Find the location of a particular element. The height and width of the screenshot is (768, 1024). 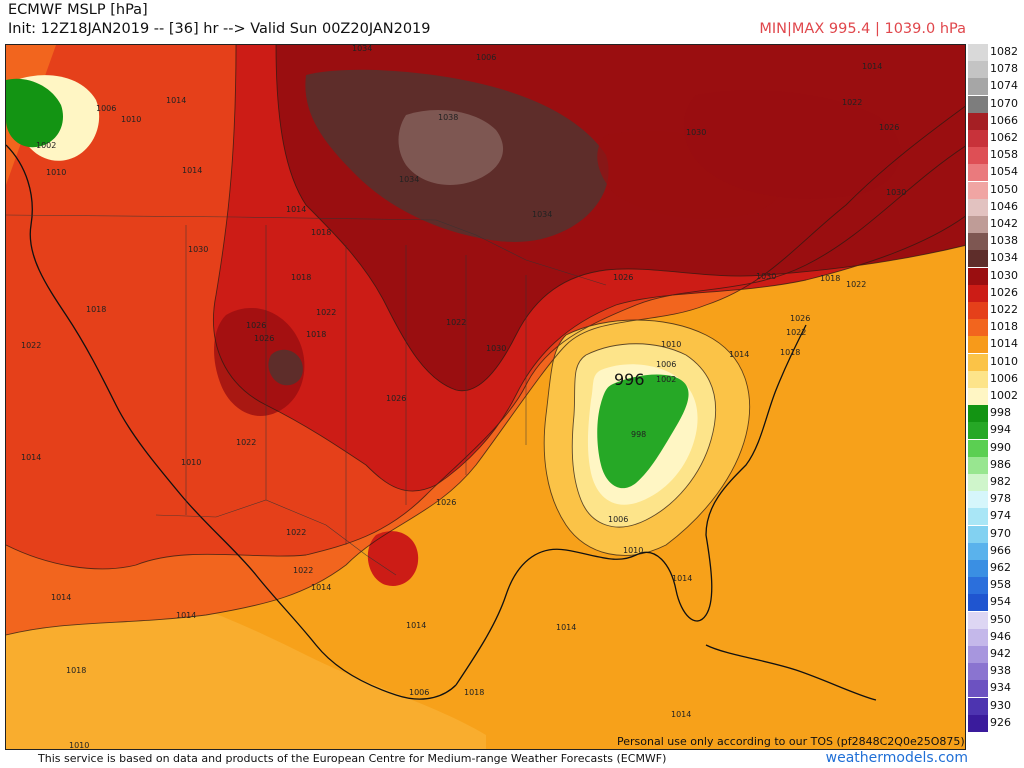

isobar-label: 1038 is located at coordinates (448, 117).